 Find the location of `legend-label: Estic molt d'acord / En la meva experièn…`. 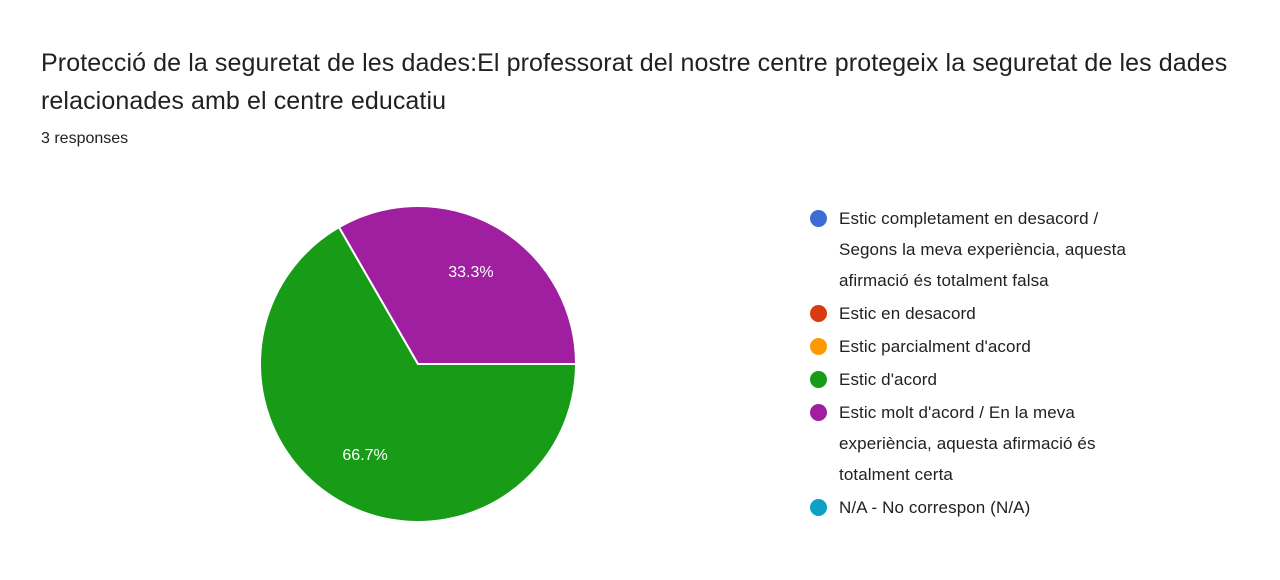

legend-label: Estic molt d'acord / En la meva experièn… is located at coordinates (967, 443).